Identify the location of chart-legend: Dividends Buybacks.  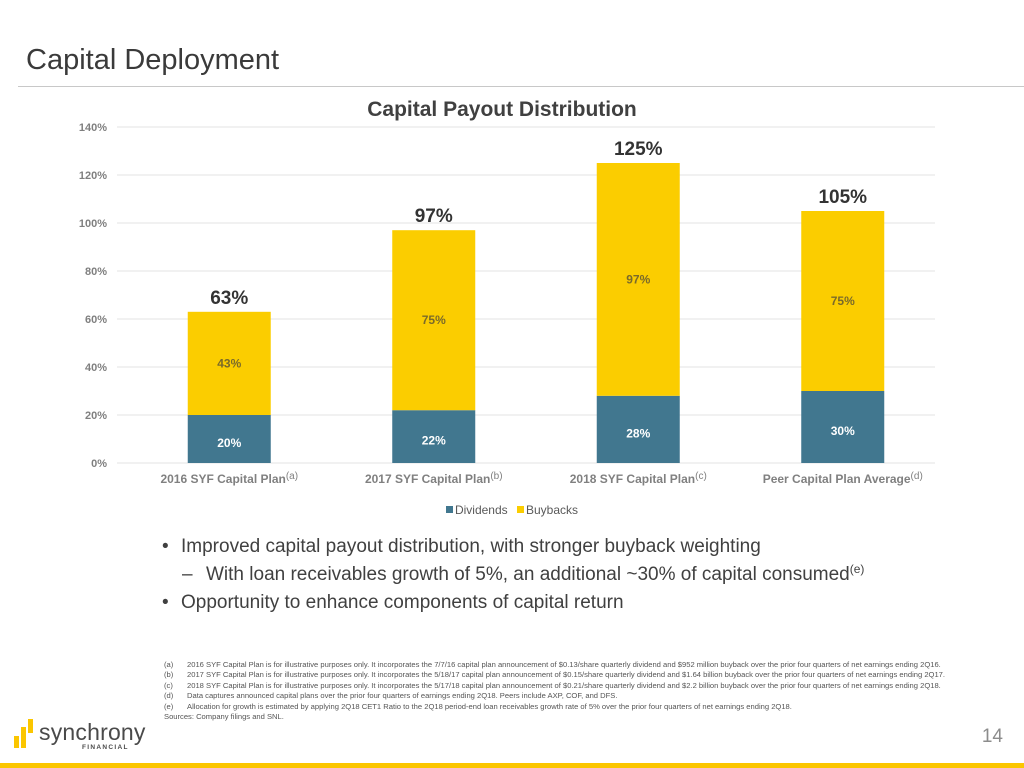
(512, 510).